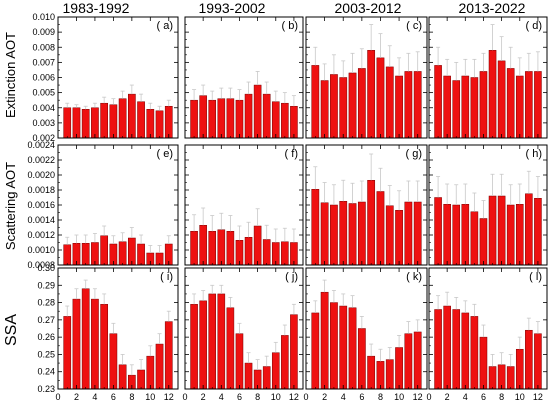  Describe the element at coordinates (380, 397) in the screenshot. I see `x-tick-label: 8` at that location.